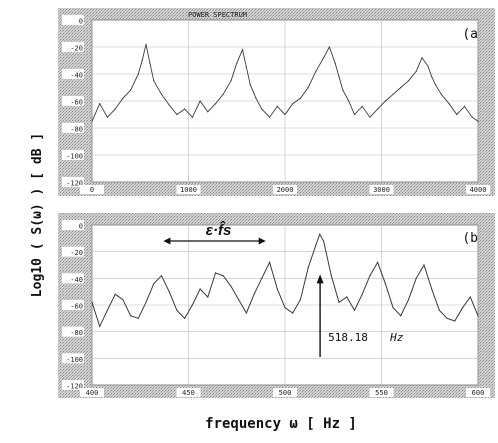 The height and width of the screenshot is (443, 498). I want to click on x-tick-label: 500, so click(285, 393).